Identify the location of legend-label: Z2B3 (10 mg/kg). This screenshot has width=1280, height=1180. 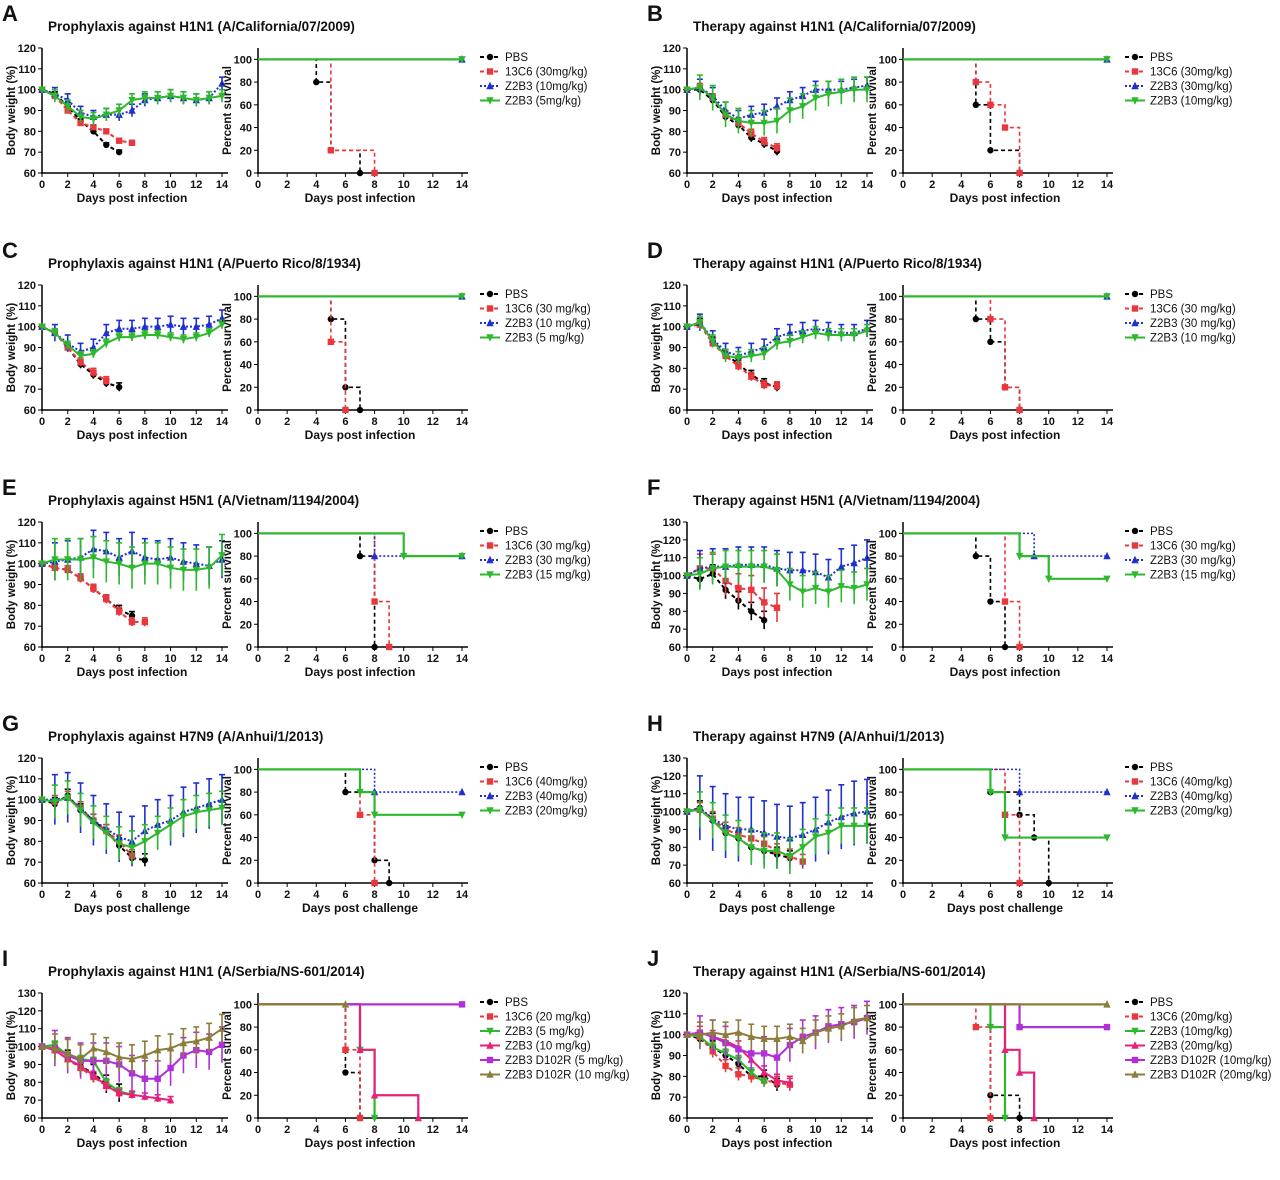
(548, 324).